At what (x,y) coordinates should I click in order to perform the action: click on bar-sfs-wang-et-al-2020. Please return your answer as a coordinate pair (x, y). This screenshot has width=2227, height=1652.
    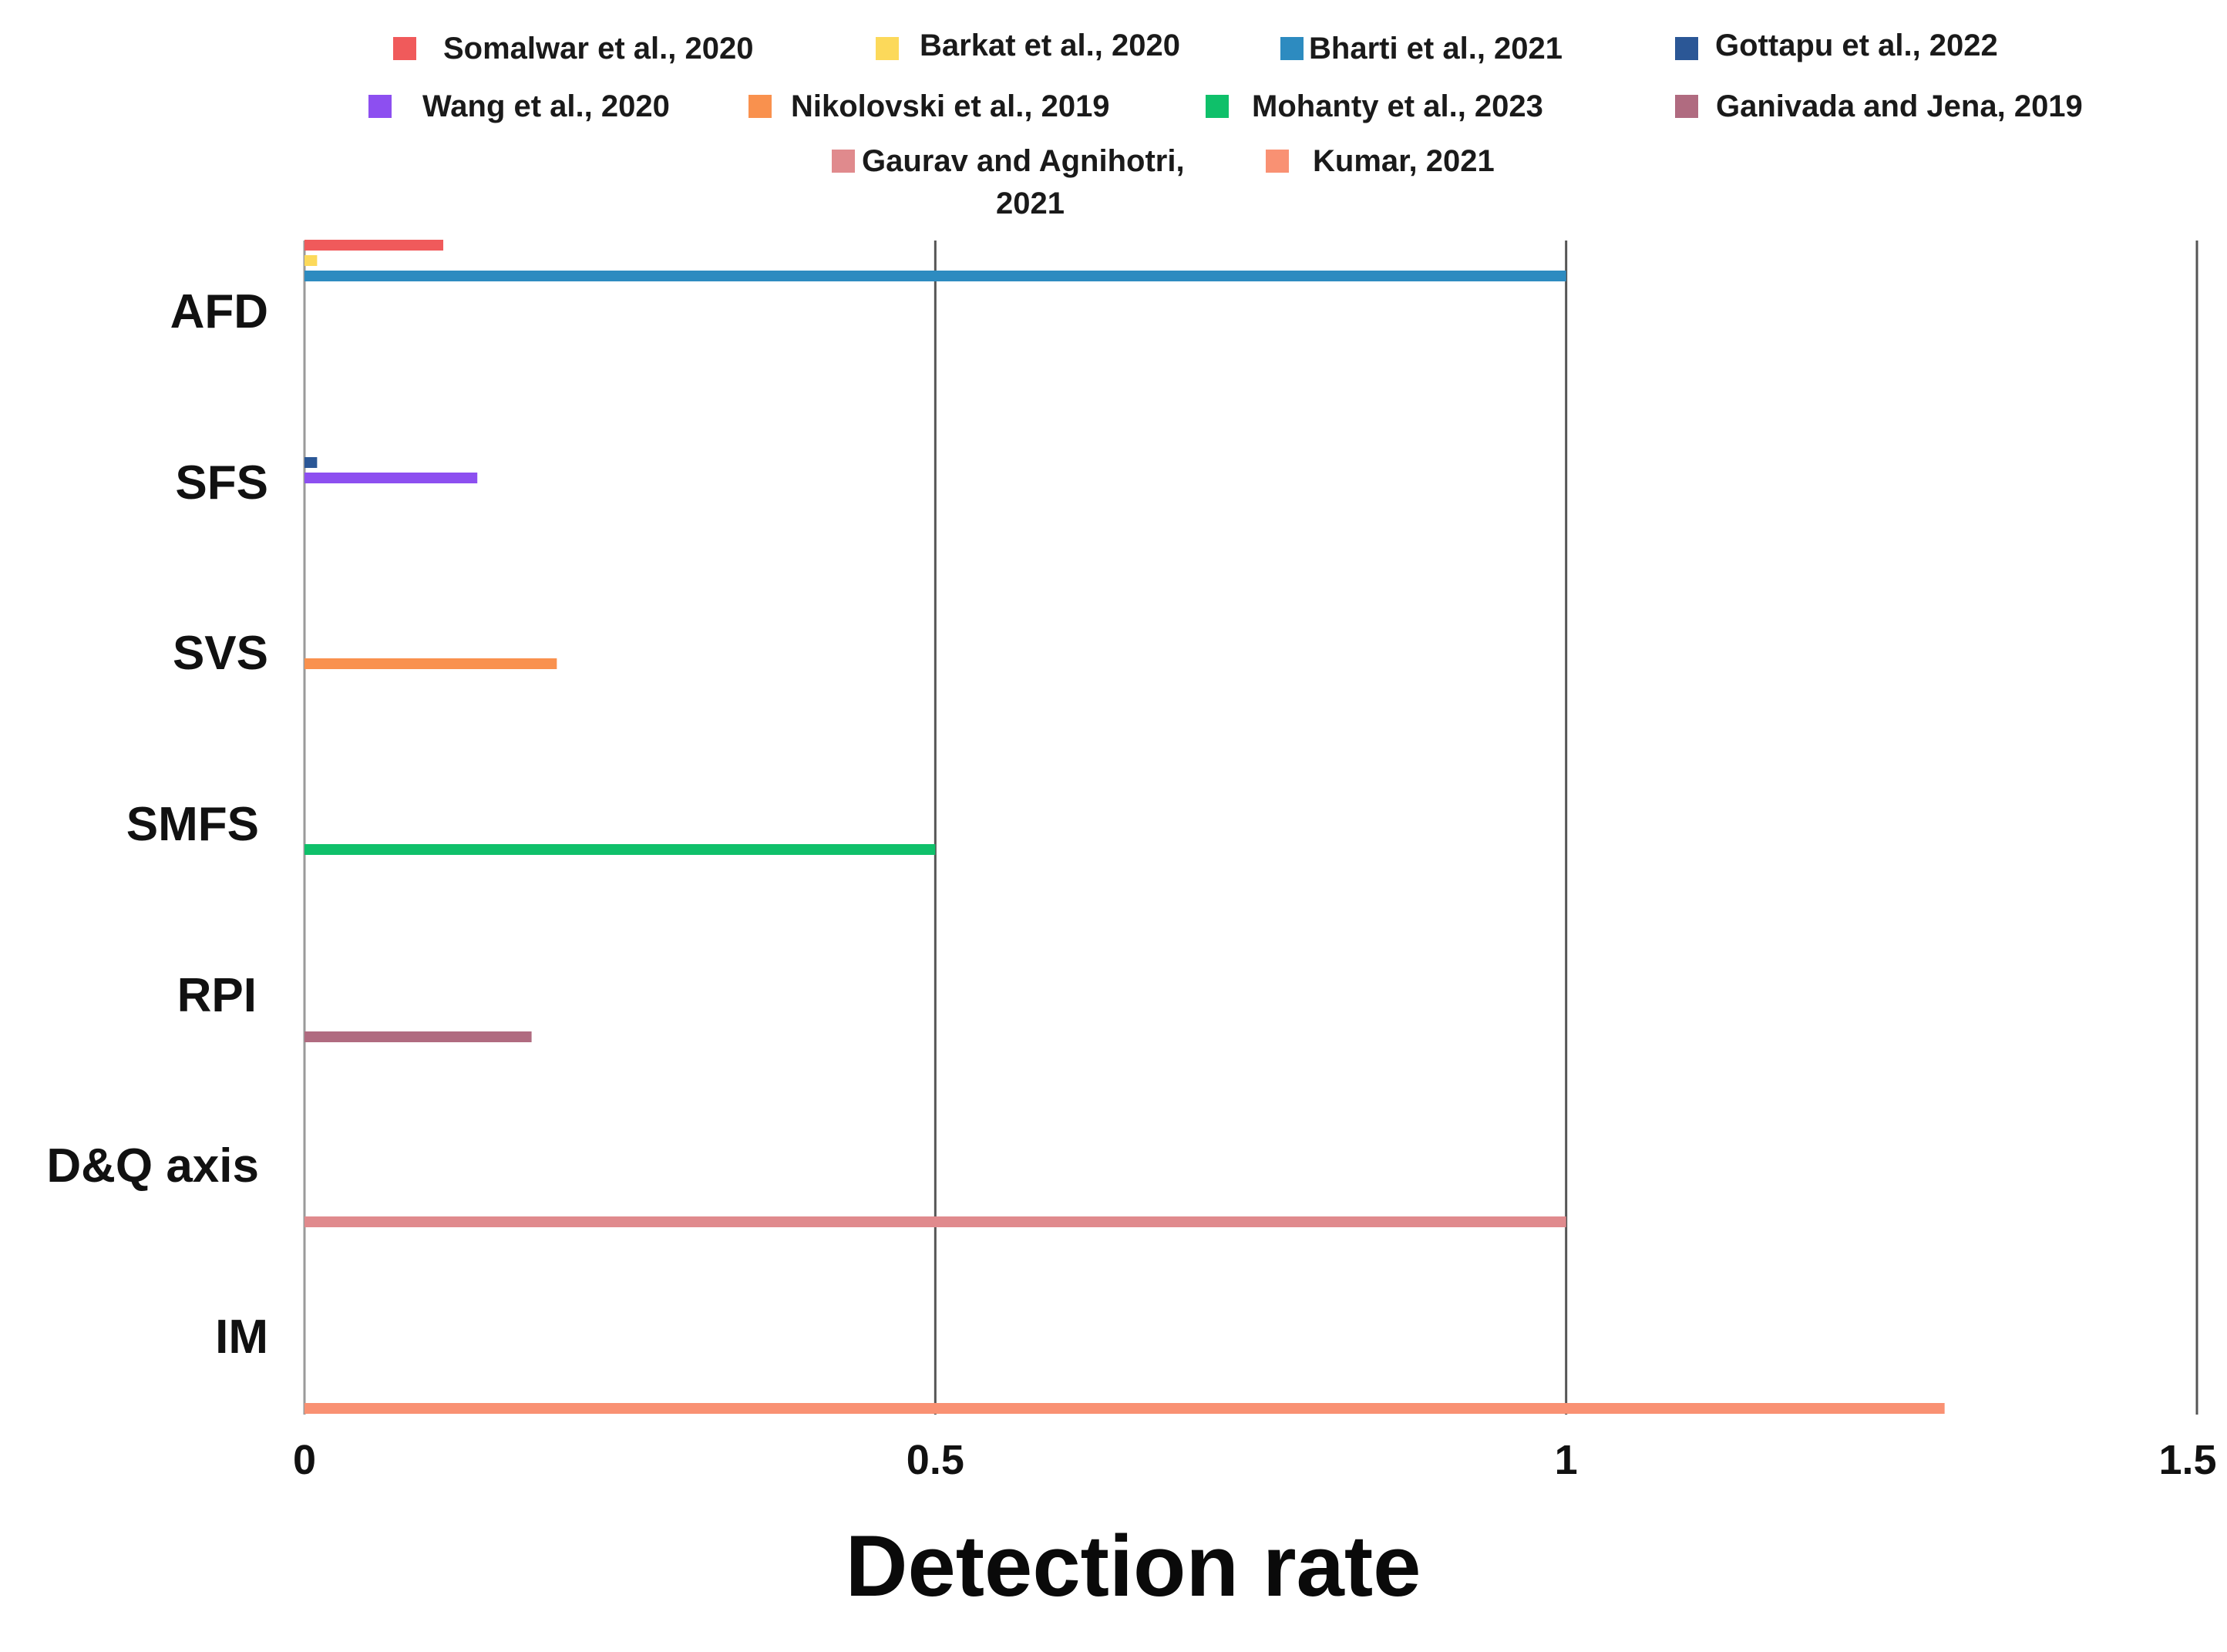
    Looking at the image, I should click on (391, 478).